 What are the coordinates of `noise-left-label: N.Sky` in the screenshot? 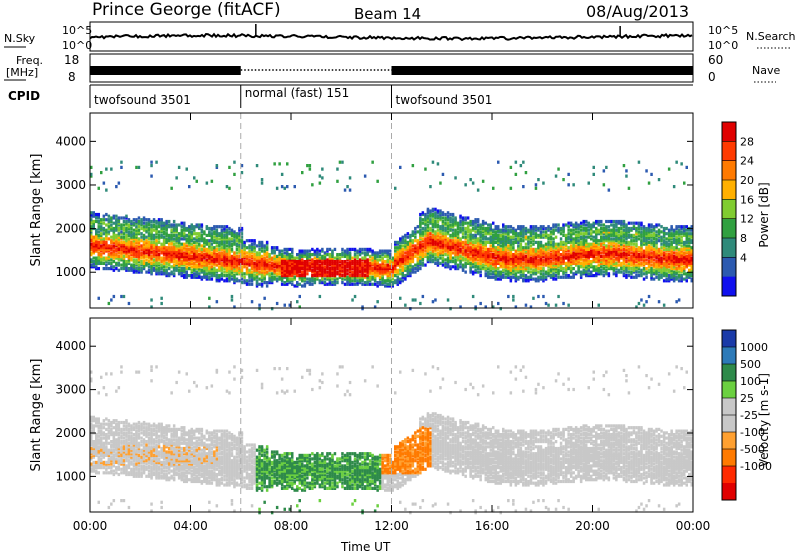 It's located at (20, 38).